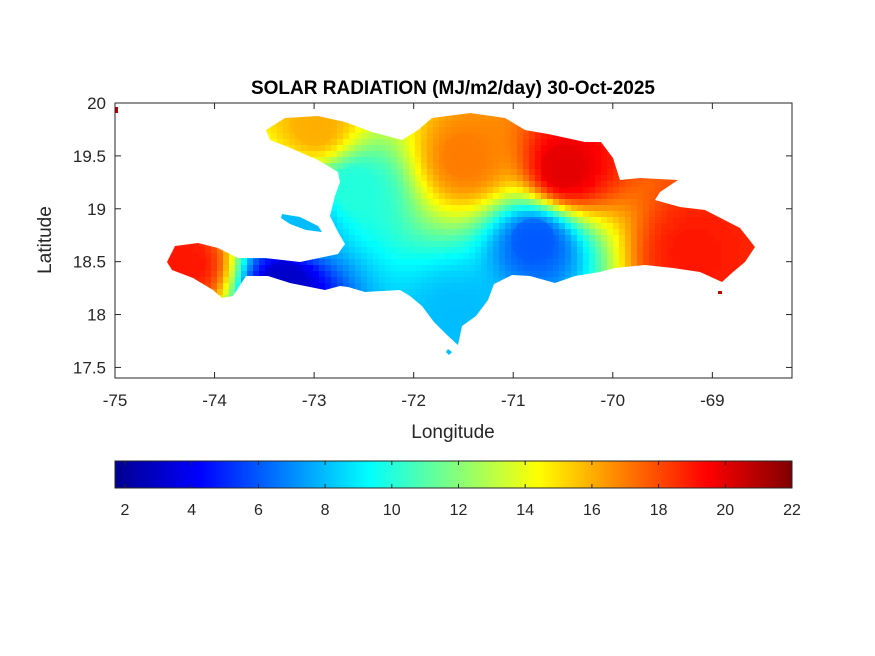  Describe the element at coordinates (461, 490) in the screenshot. I see `colorbar-ticks: 2 4 6 8 10 12 14 16 18 20 22` at that location.